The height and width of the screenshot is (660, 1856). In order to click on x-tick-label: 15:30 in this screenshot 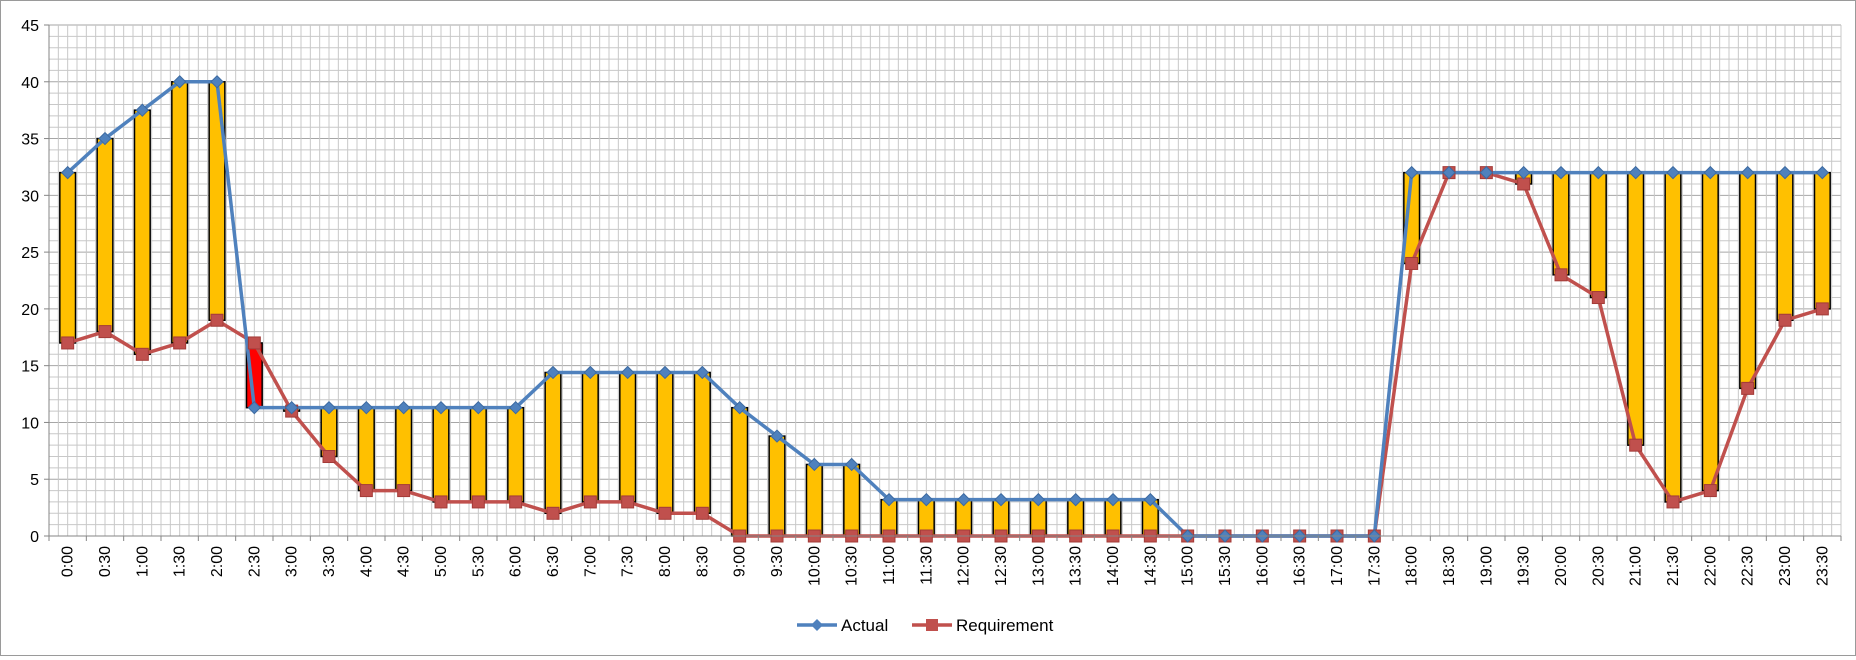, I will do `click(1225, 566)`.